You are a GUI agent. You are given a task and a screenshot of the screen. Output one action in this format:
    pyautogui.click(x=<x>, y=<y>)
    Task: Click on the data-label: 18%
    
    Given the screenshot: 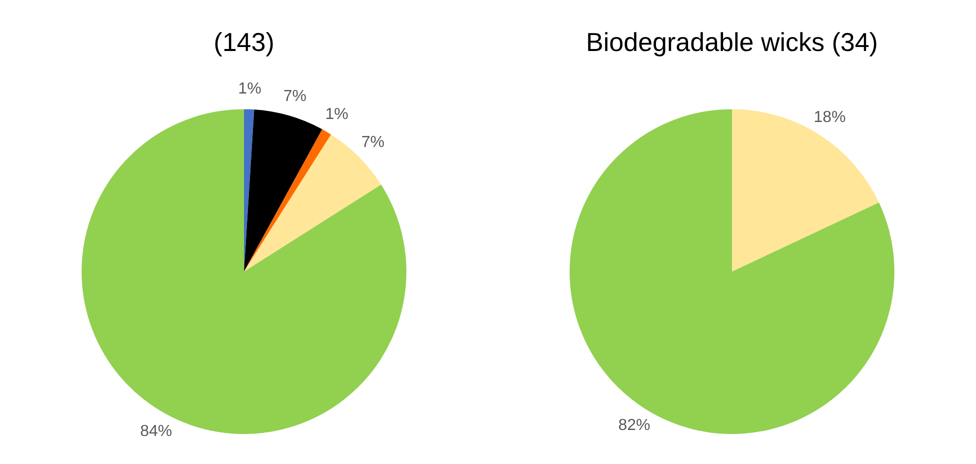 What is the action you would take?
    pyautogui.click(x=830, y=117)
    